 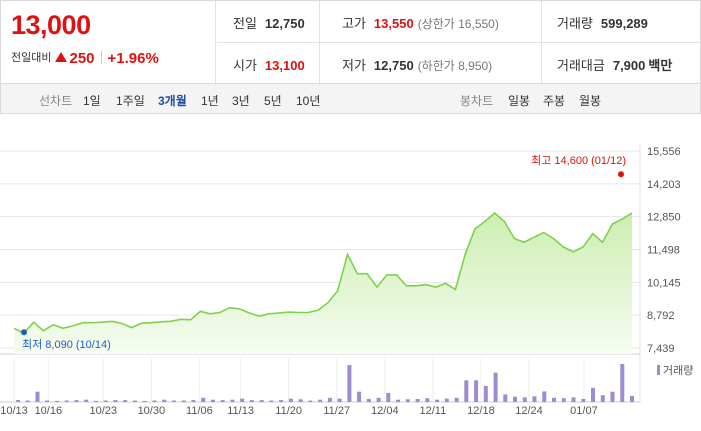 I want to click on divider, so click(x=101, y=57).